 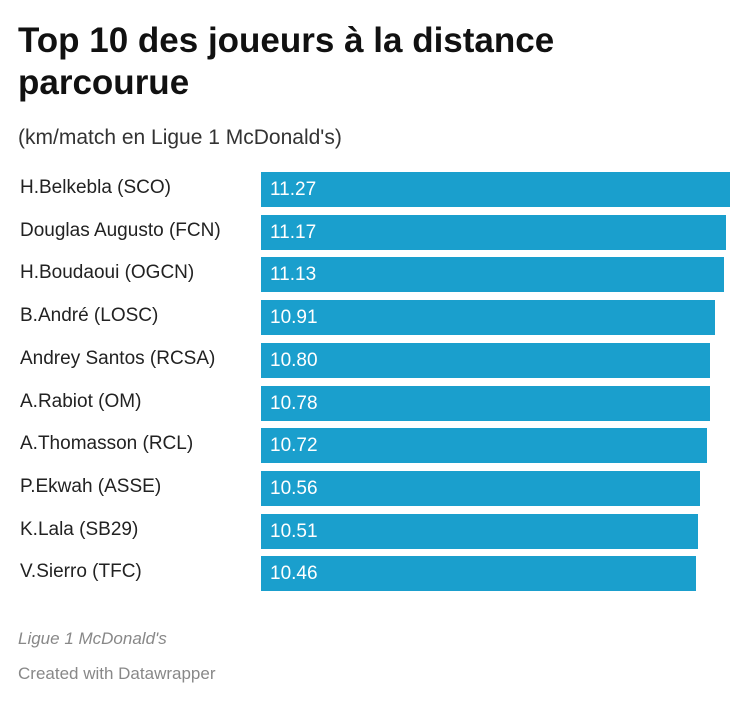 I want to click on value-label: 10.51, so click(x=294, y=531).